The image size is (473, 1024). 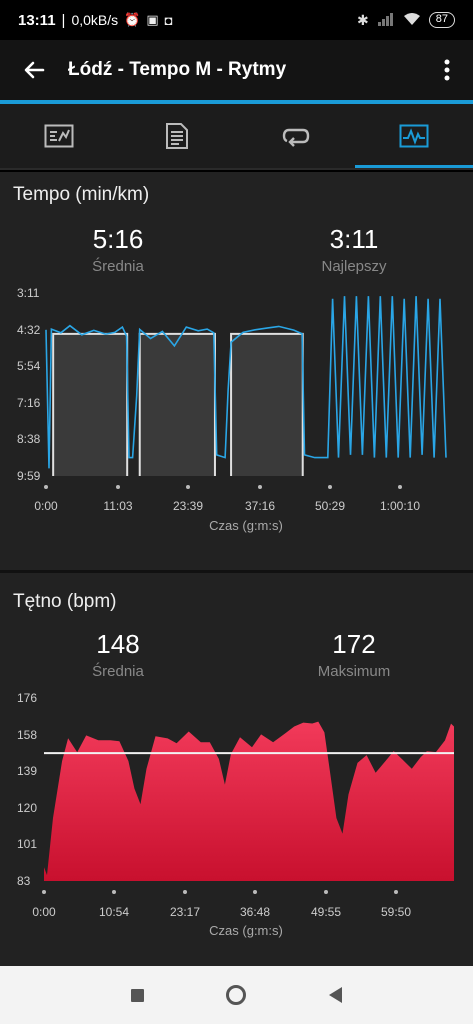 I want to click on status-time: 13:11, so click(x=37, y=20).